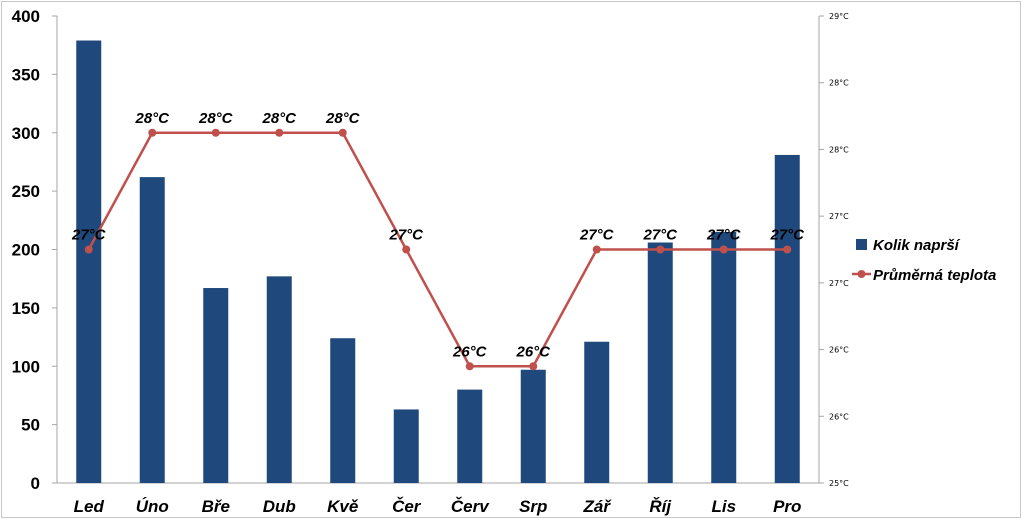 The image size is (1024, 521). What do you see at coordinates (216, 506) in the screenshot?
I see `x-tick-label: Bře` at bounding box center [216, 506].